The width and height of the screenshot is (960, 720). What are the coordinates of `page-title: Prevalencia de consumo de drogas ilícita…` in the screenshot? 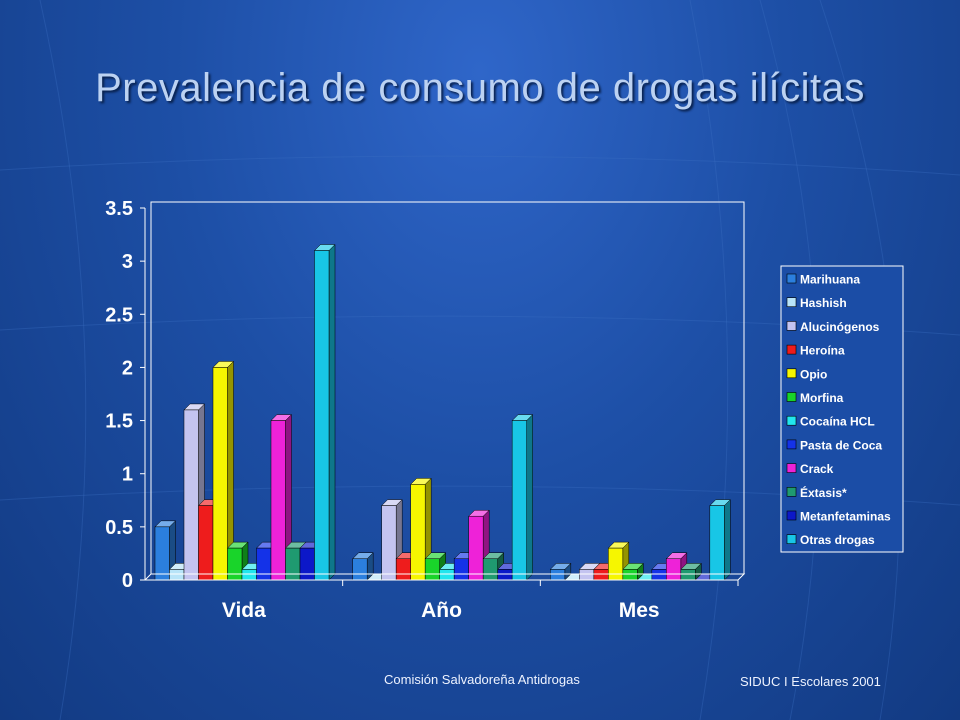 It's located at (480, 88).